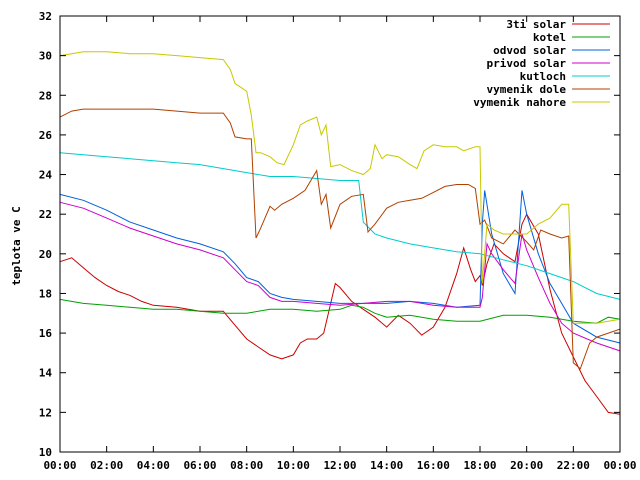 The height and width of the screenshot is (480, 640). What do you see at coordinates (527, 63) in the screenshot?
I see `legend-label: privod solar` at bounding box center [527, 63].